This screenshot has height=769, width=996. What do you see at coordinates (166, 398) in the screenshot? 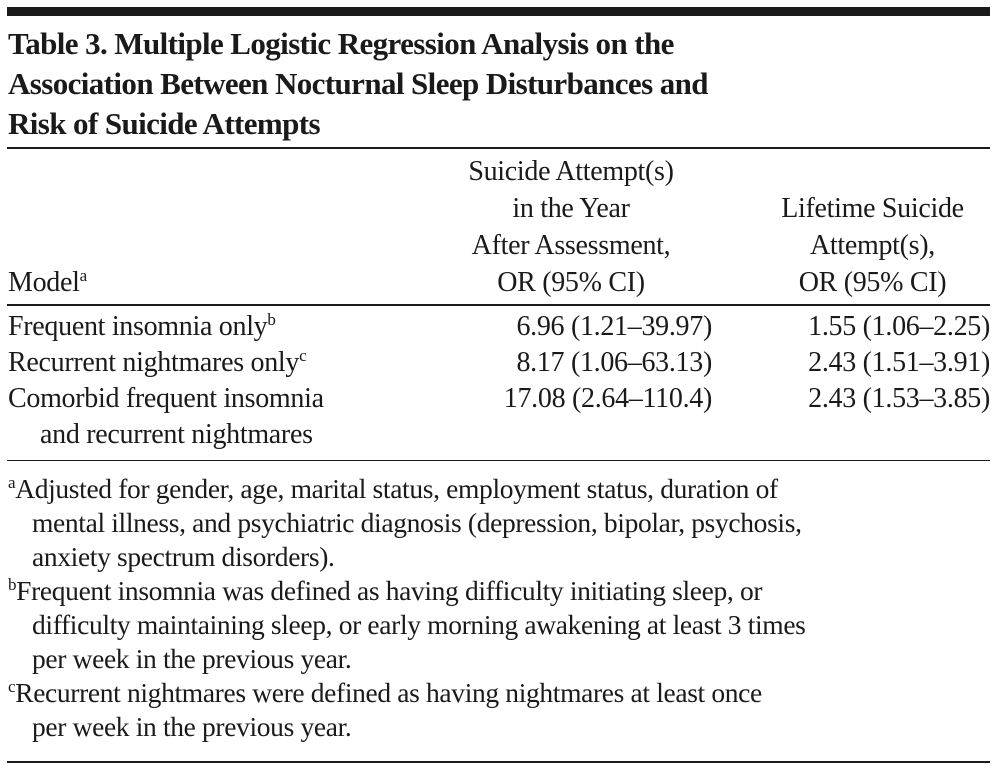
I see `row-model: Comorbid frequent insomnia` at bounding box center [166, 398].